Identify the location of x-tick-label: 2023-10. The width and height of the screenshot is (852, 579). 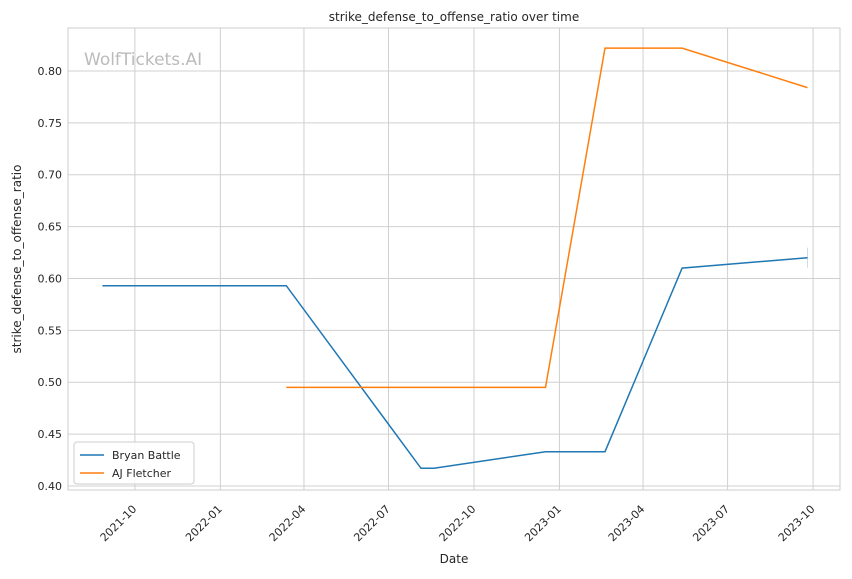
(797, 524).